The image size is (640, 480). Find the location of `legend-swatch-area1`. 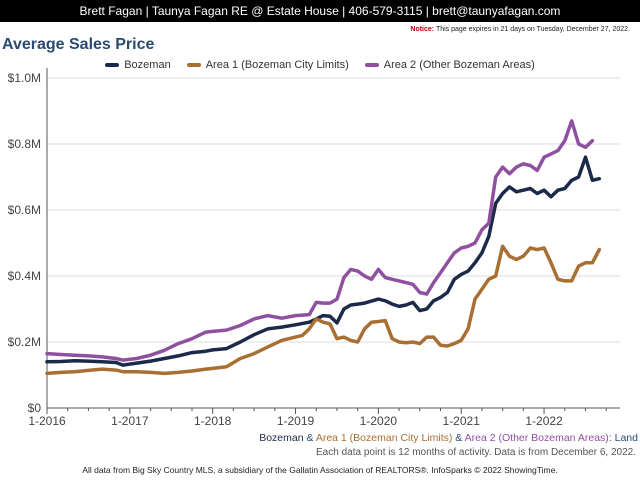

legend-swatch-area1 is located at coordinates (193, 65).